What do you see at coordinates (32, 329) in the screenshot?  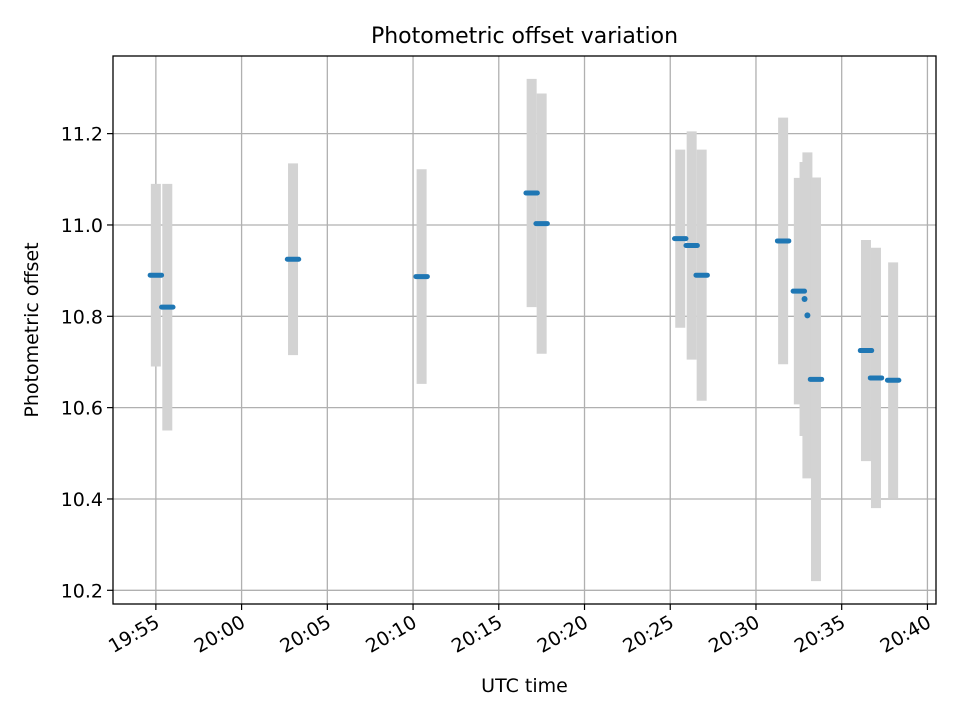 I see `y-axis-label: Photometric offset` at bounding box center [32, 329].